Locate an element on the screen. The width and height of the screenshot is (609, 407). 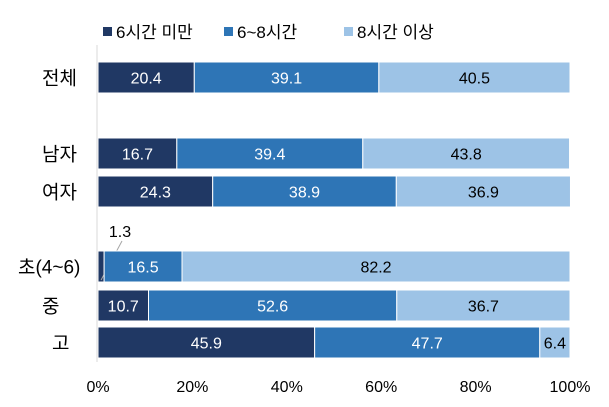
category-label-5: 고 is located at coordinates (60, 344).